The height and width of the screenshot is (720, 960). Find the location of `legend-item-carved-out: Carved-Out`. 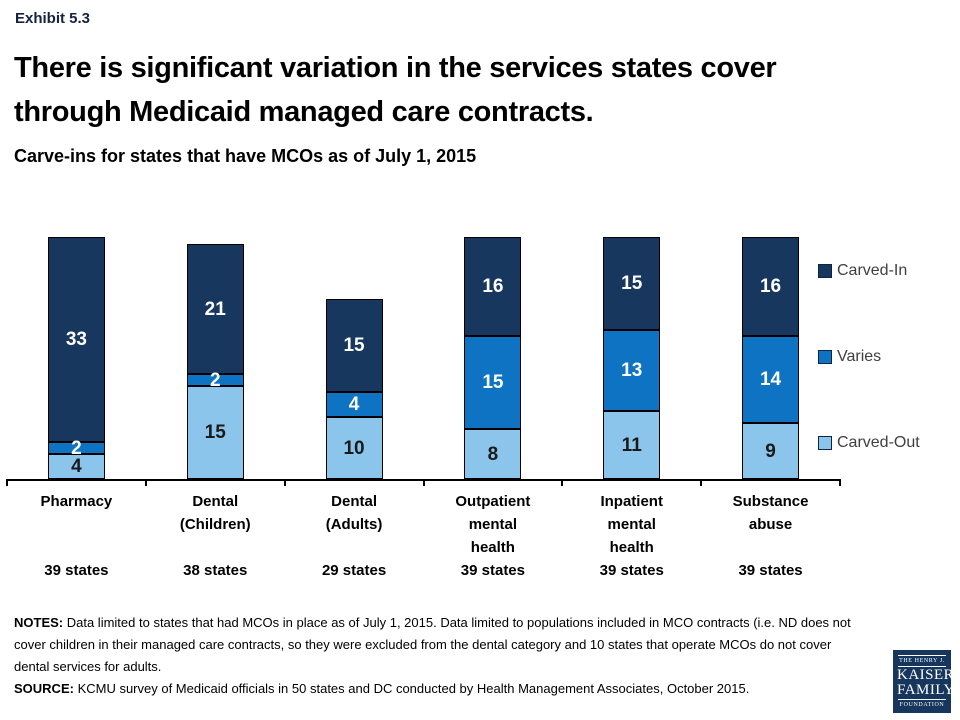

legend-item-carved-out: Carved-Out is located at coordinates (869, 443).